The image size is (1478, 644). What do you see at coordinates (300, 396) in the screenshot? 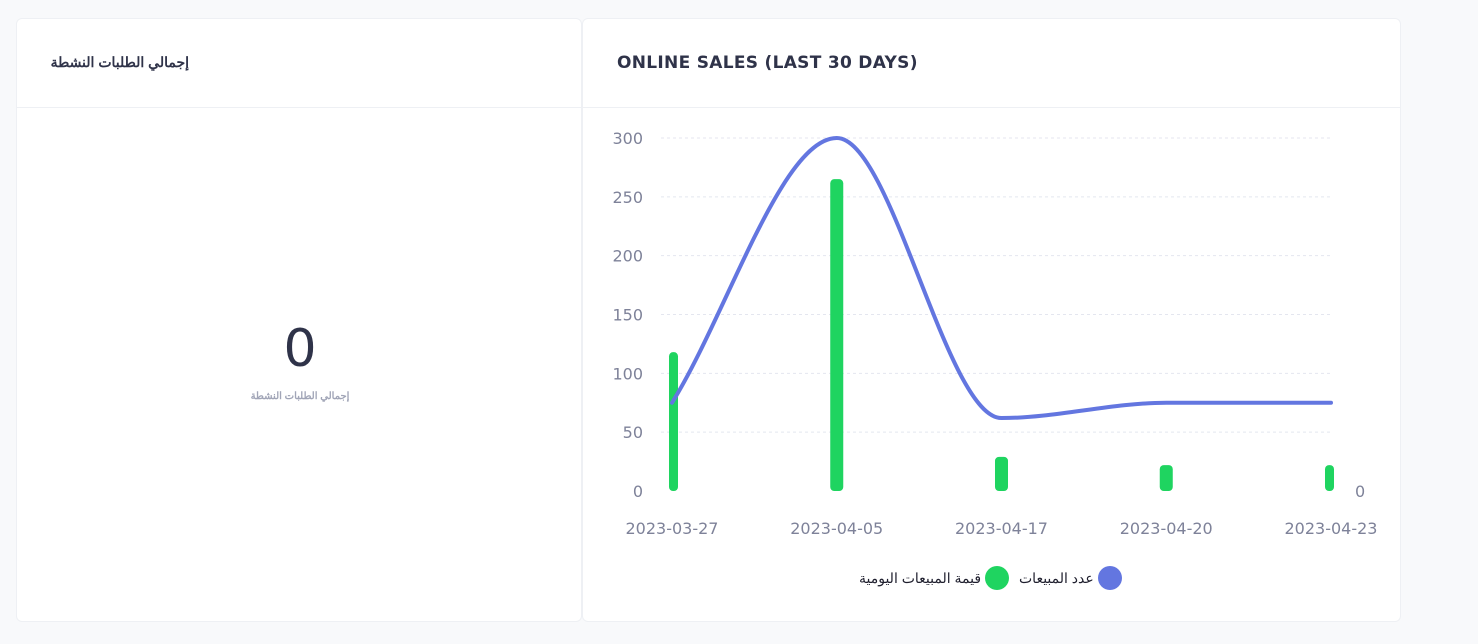
I see `active-orders-label: إجمالي الطلبات النشطة` at bounding box center [300, 396].